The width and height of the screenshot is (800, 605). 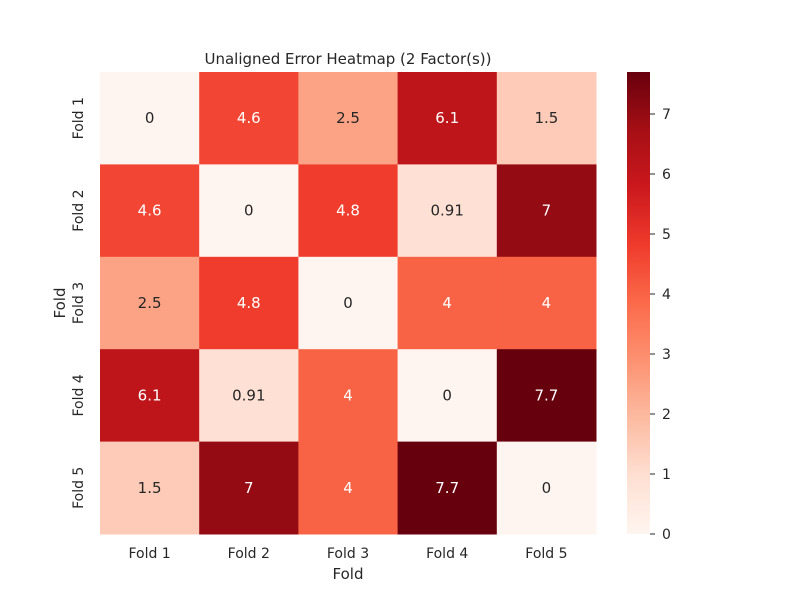 I want to click on y-axis-ticks: Fold 1 Fold 2 Fold 3 Fold 4 Fold 5, so click(x=79, y=303).